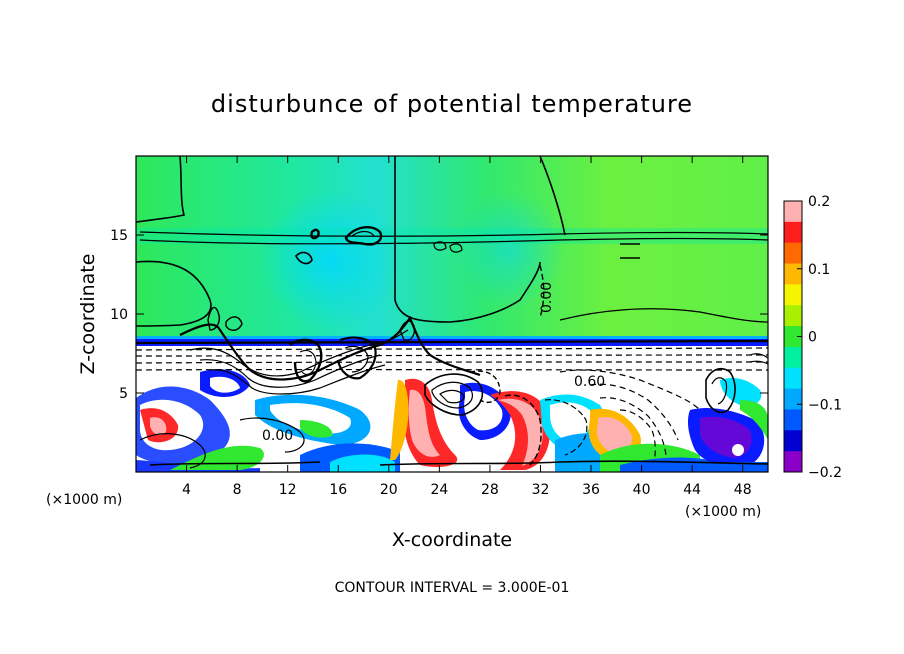 This screenshot has width=904, height=654. Describe the element at coordinates (389, 490) in the screenshot. I see `x-tick-label: 20` at that location.